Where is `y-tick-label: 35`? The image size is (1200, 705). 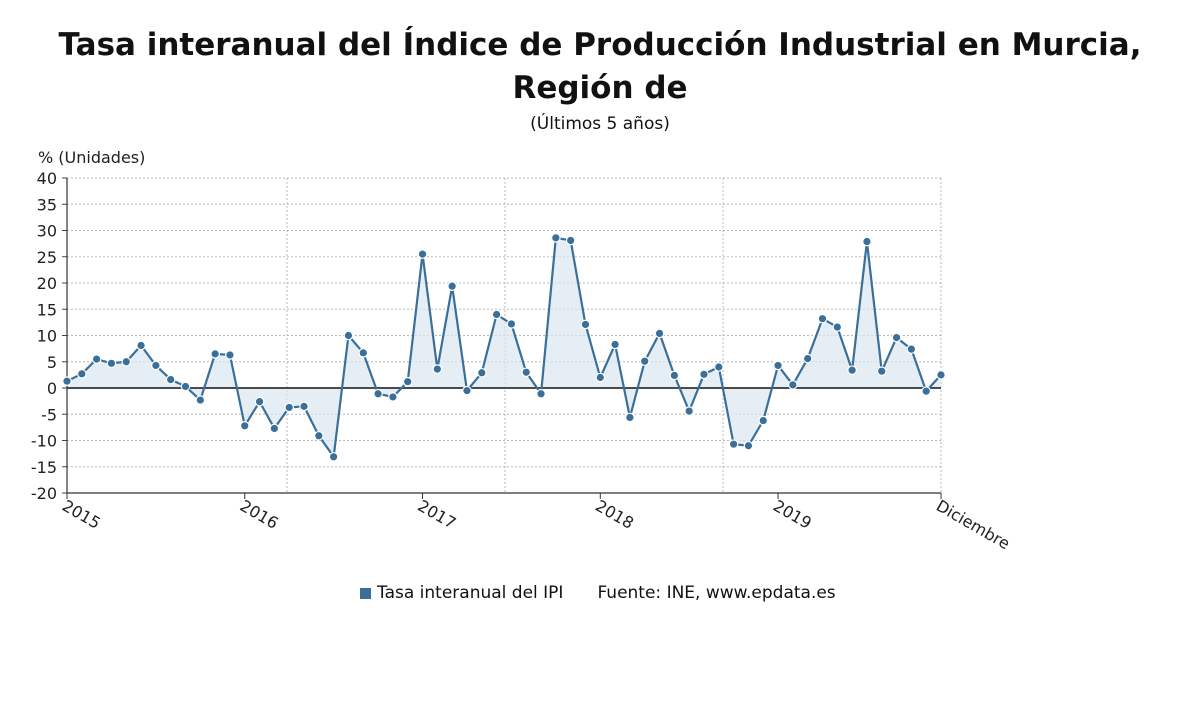 y-tick-label: 35 is located at coordinates (47, 204).